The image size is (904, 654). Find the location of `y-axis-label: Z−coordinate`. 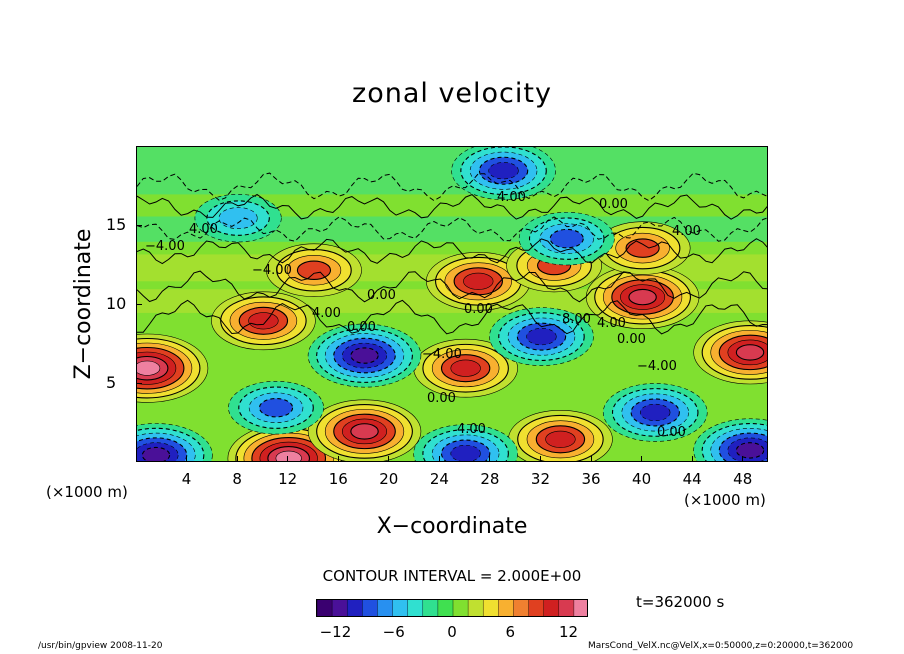

y-axis-label: Z−coordinate is located at coordinates (83, 304).